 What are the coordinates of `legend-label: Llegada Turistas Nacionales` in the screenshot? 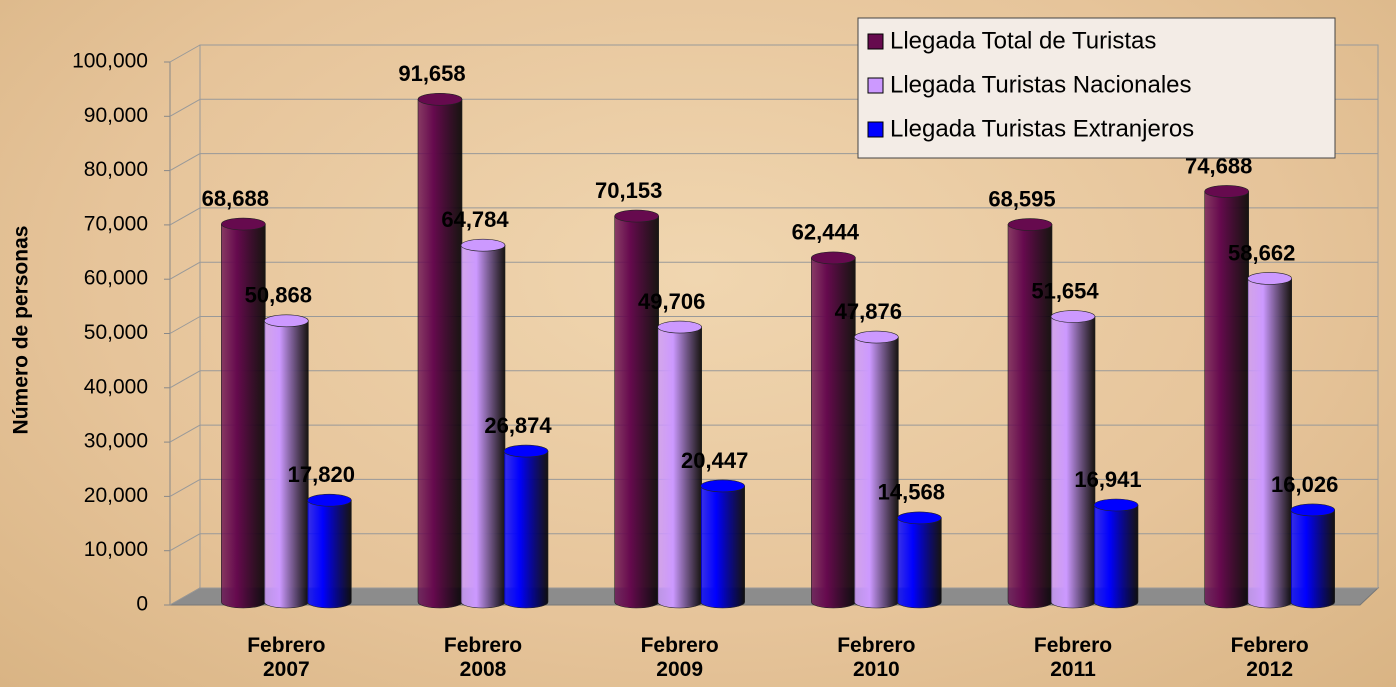 It's located at (1041, 84).